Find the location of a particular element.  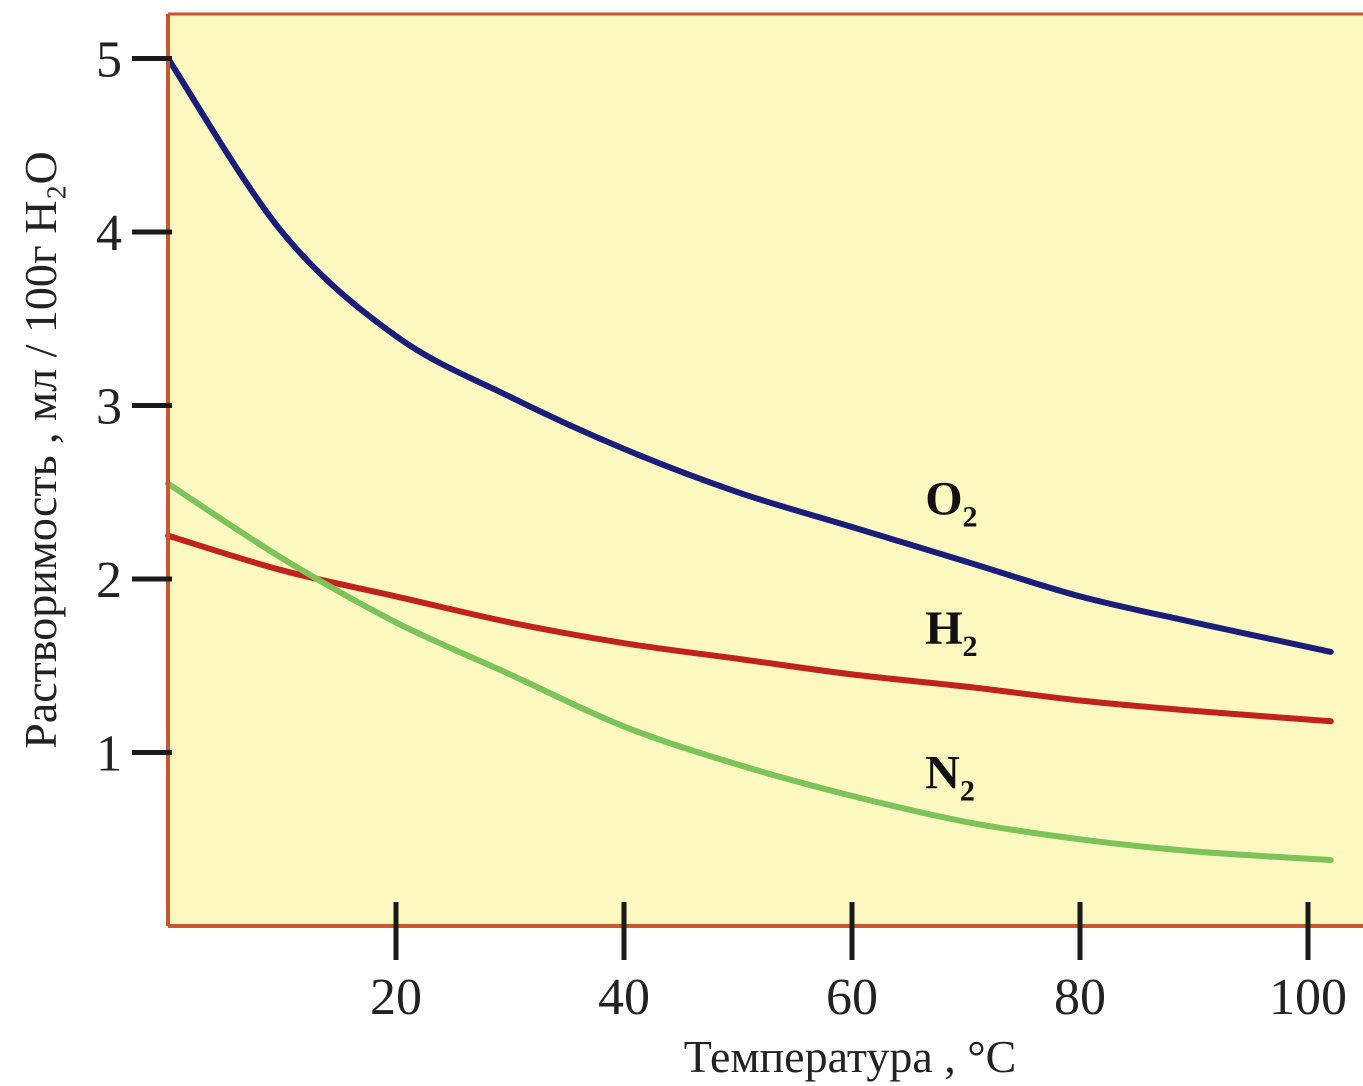

y-tick-label: 4 is located at coordinates (109, 233).